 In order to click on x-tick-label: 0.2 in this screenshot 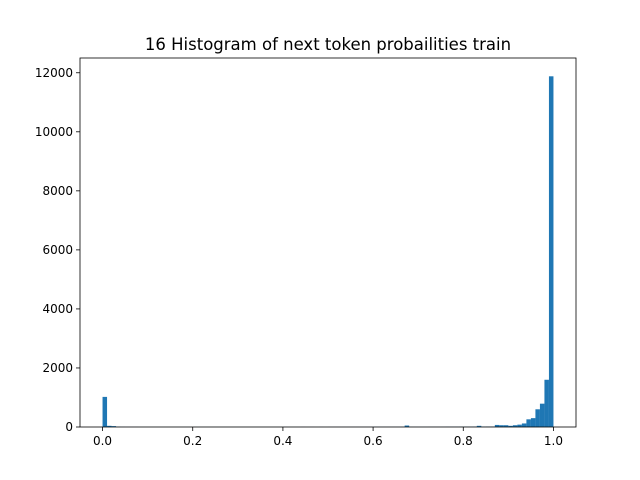, I will do `click(192, 441)`.